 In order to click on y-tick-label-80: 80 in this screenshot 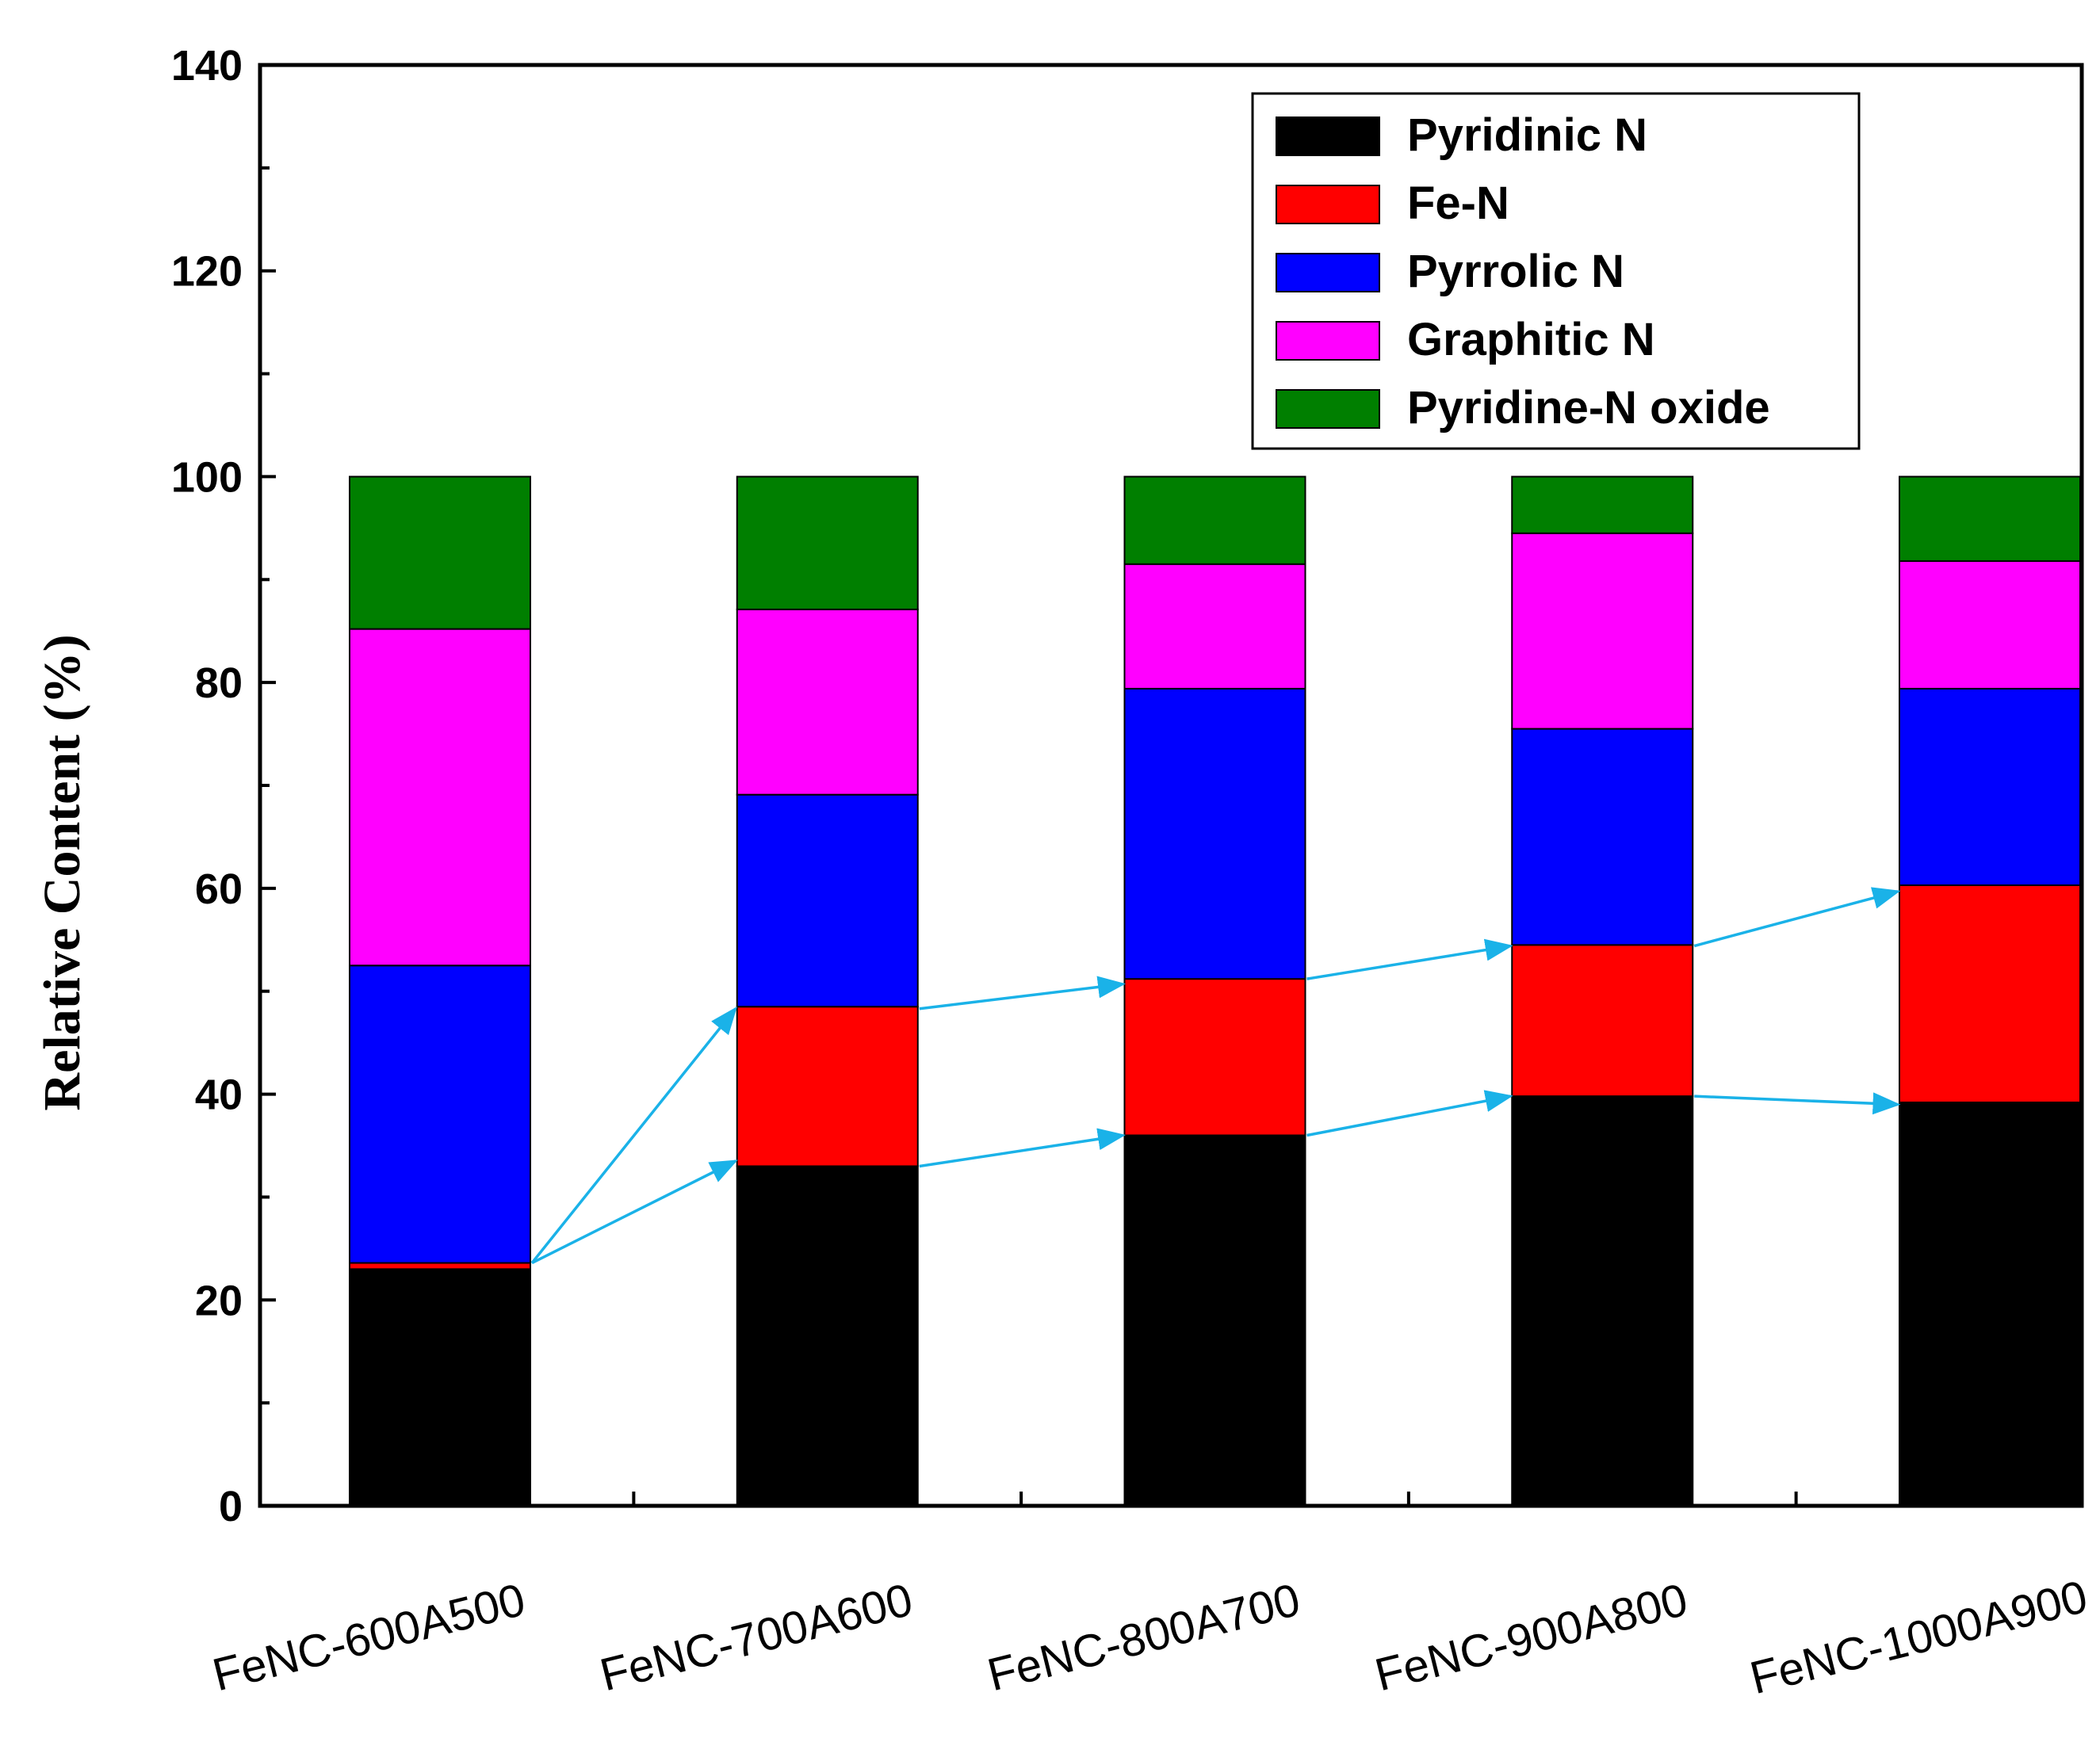, I will do `click(219, 683)`.